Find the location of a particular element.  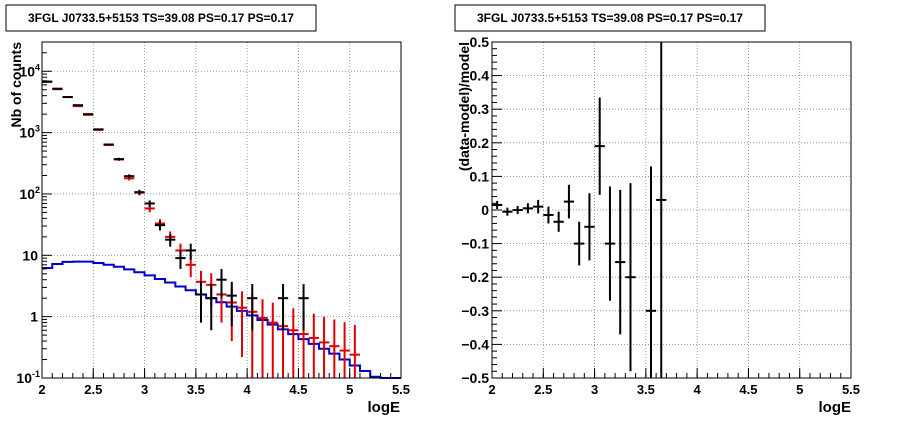

counts-x-tick-labels: 2 2.5 3 3.5 4 4.5 5 5.5 is located at coordinates (224, 389).